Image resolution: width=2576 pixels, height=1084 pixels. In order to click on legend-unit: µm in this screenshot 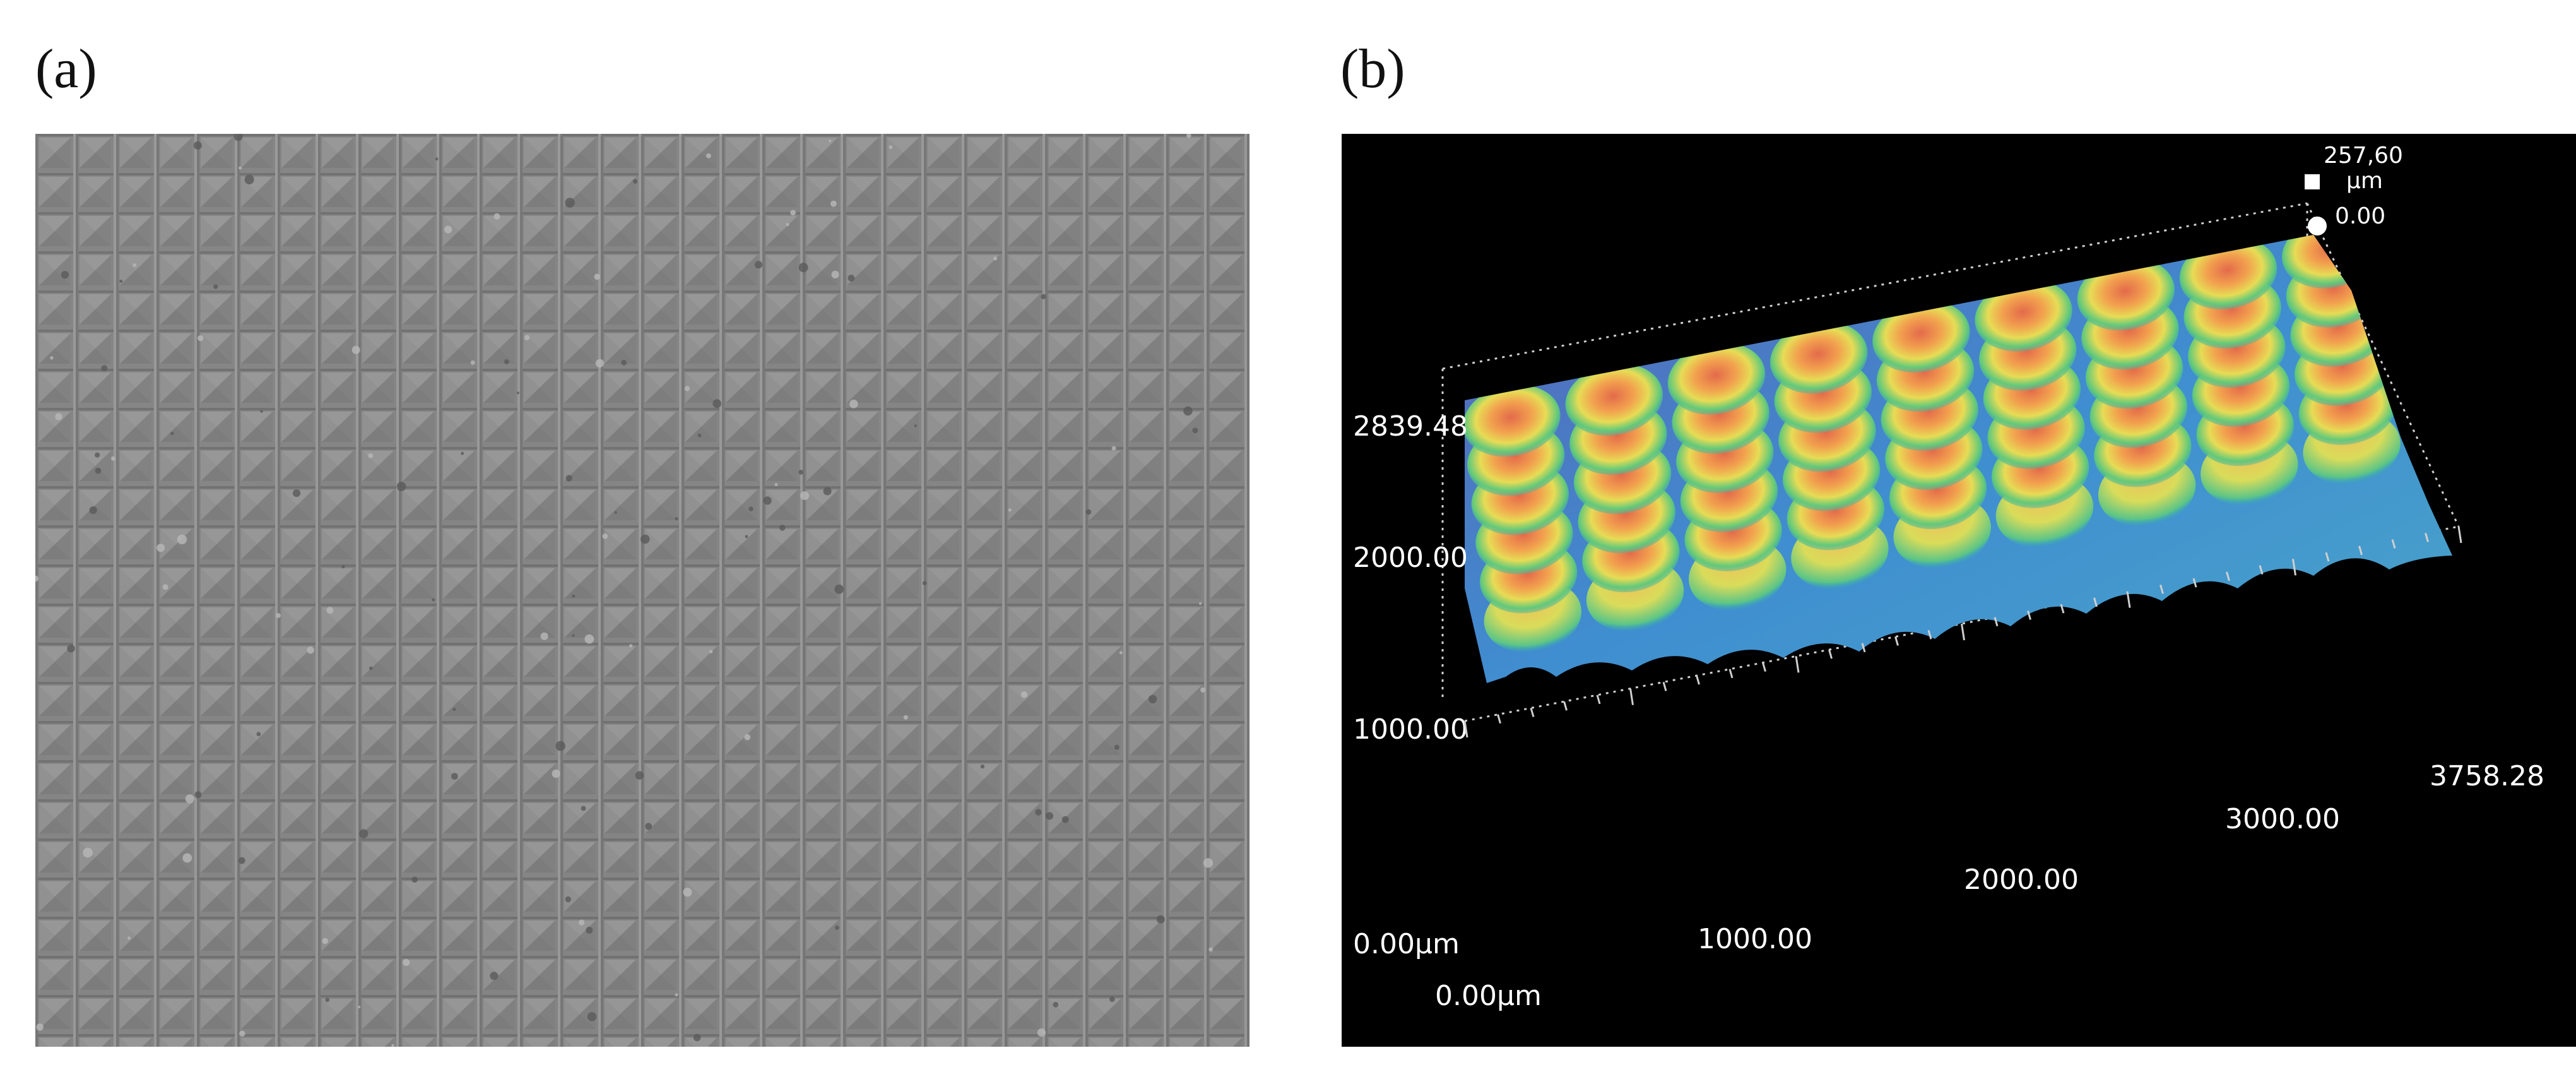, I will do `click(2364, 181)`.